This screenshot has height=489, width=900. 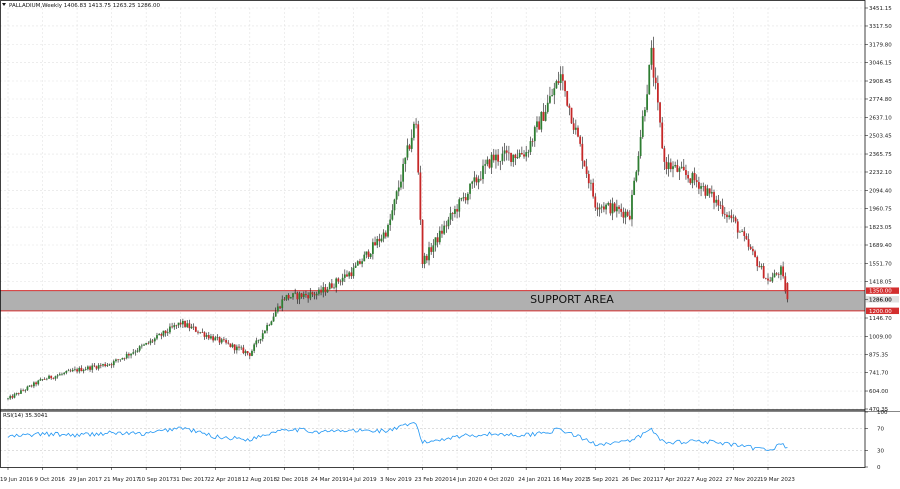 What do you see at coordinates (880, 292) in the screenshot?
I see `price-marker-label: 1350.00` at bounding box center [880, 292].